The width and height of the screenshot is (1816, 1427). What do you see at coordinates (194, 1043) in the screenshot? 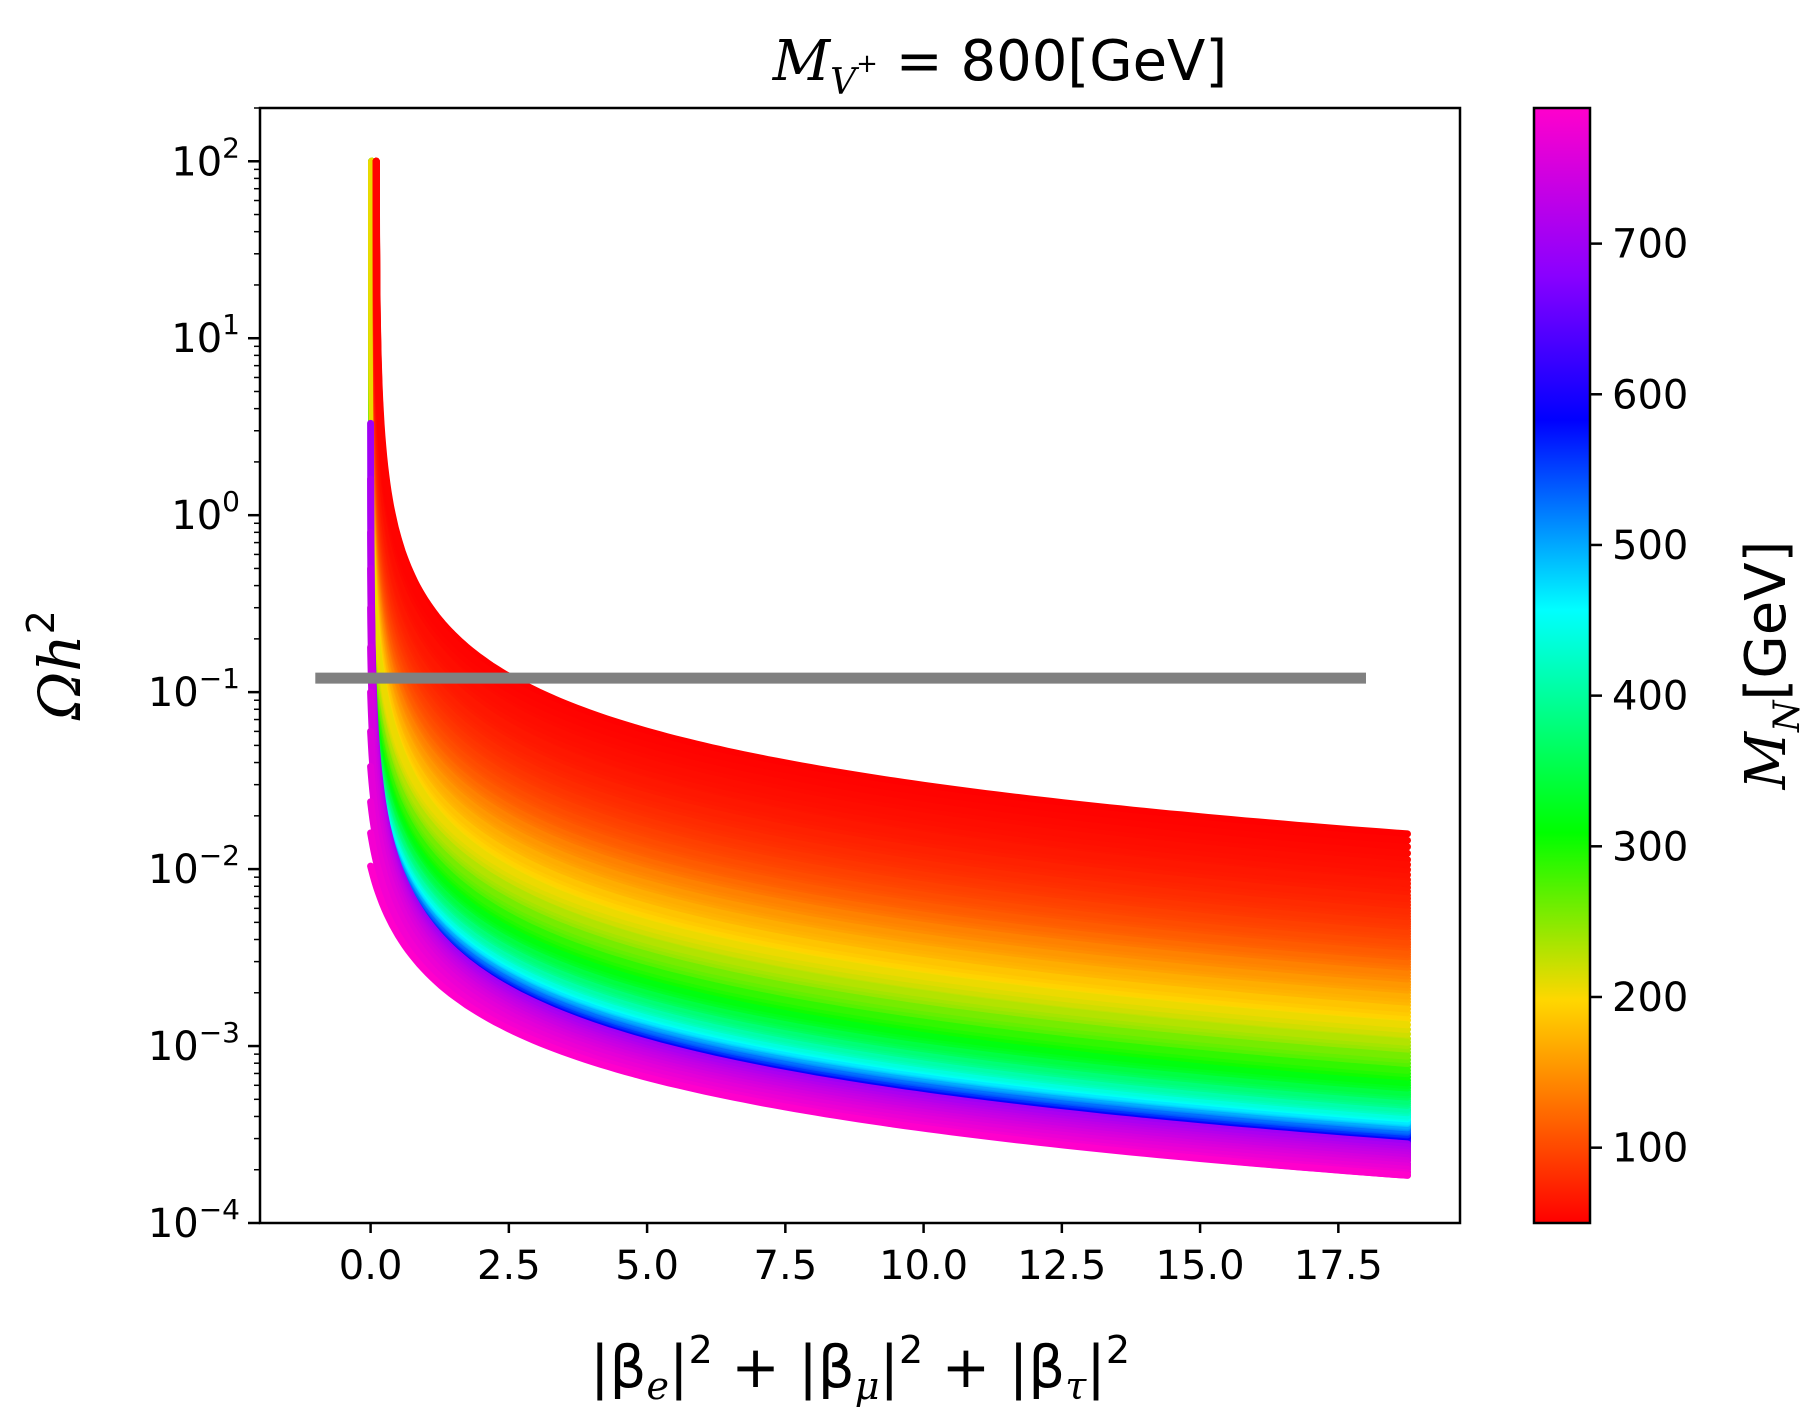
I see `y-tick-label-1: 10⁻³` at bounding box center [194, 1043].